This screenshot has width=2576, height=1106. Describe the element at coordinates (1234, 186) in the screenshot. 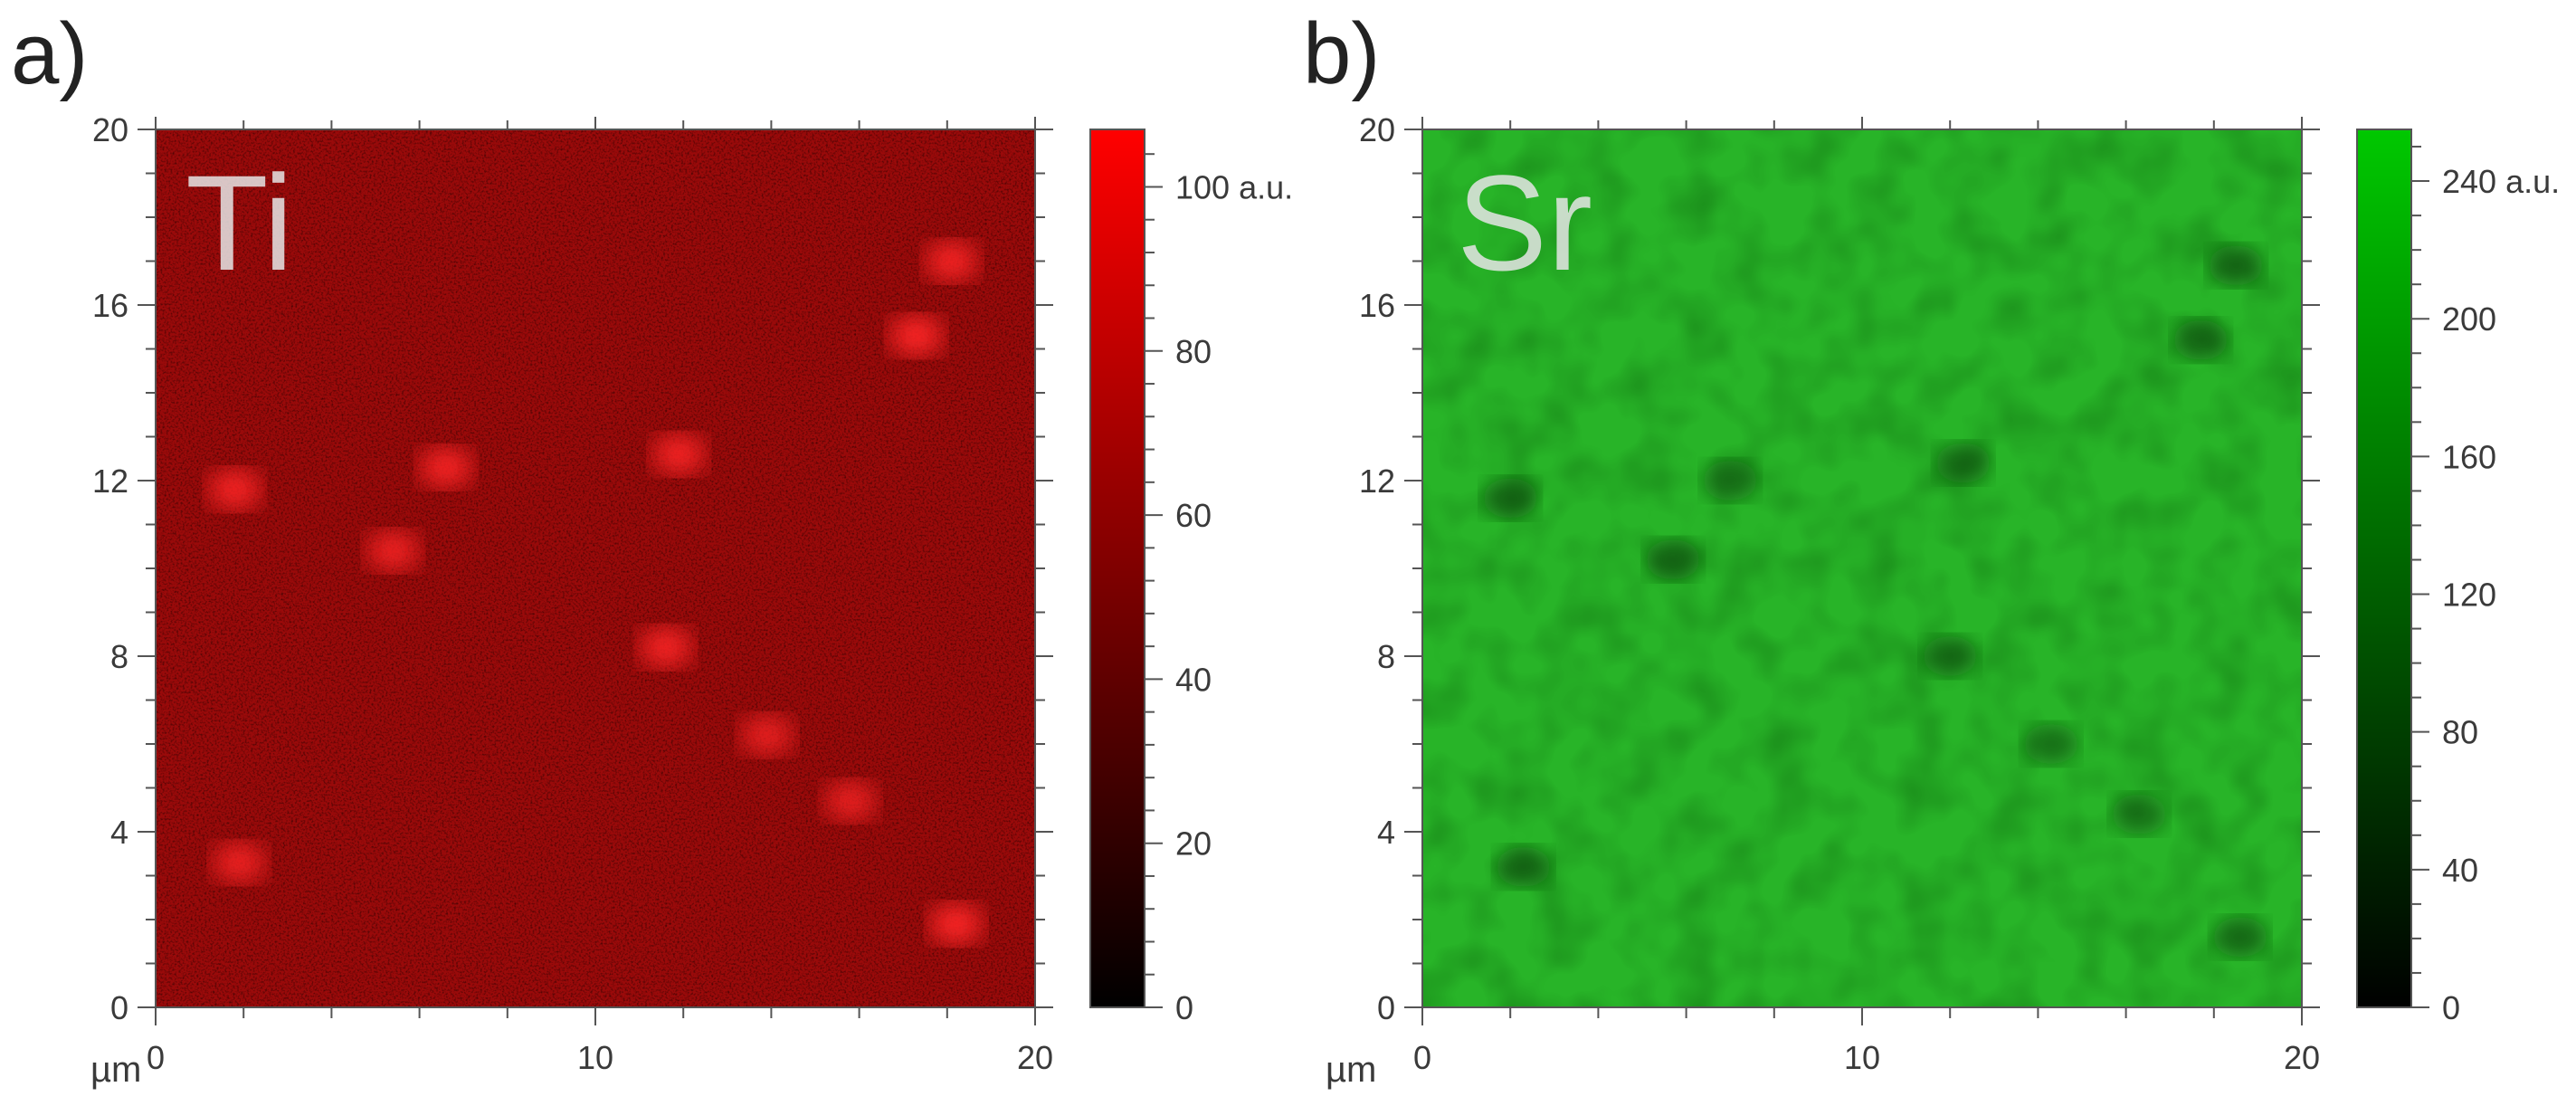

I see `colorbar-top-label: 100 a.u.` at that location.